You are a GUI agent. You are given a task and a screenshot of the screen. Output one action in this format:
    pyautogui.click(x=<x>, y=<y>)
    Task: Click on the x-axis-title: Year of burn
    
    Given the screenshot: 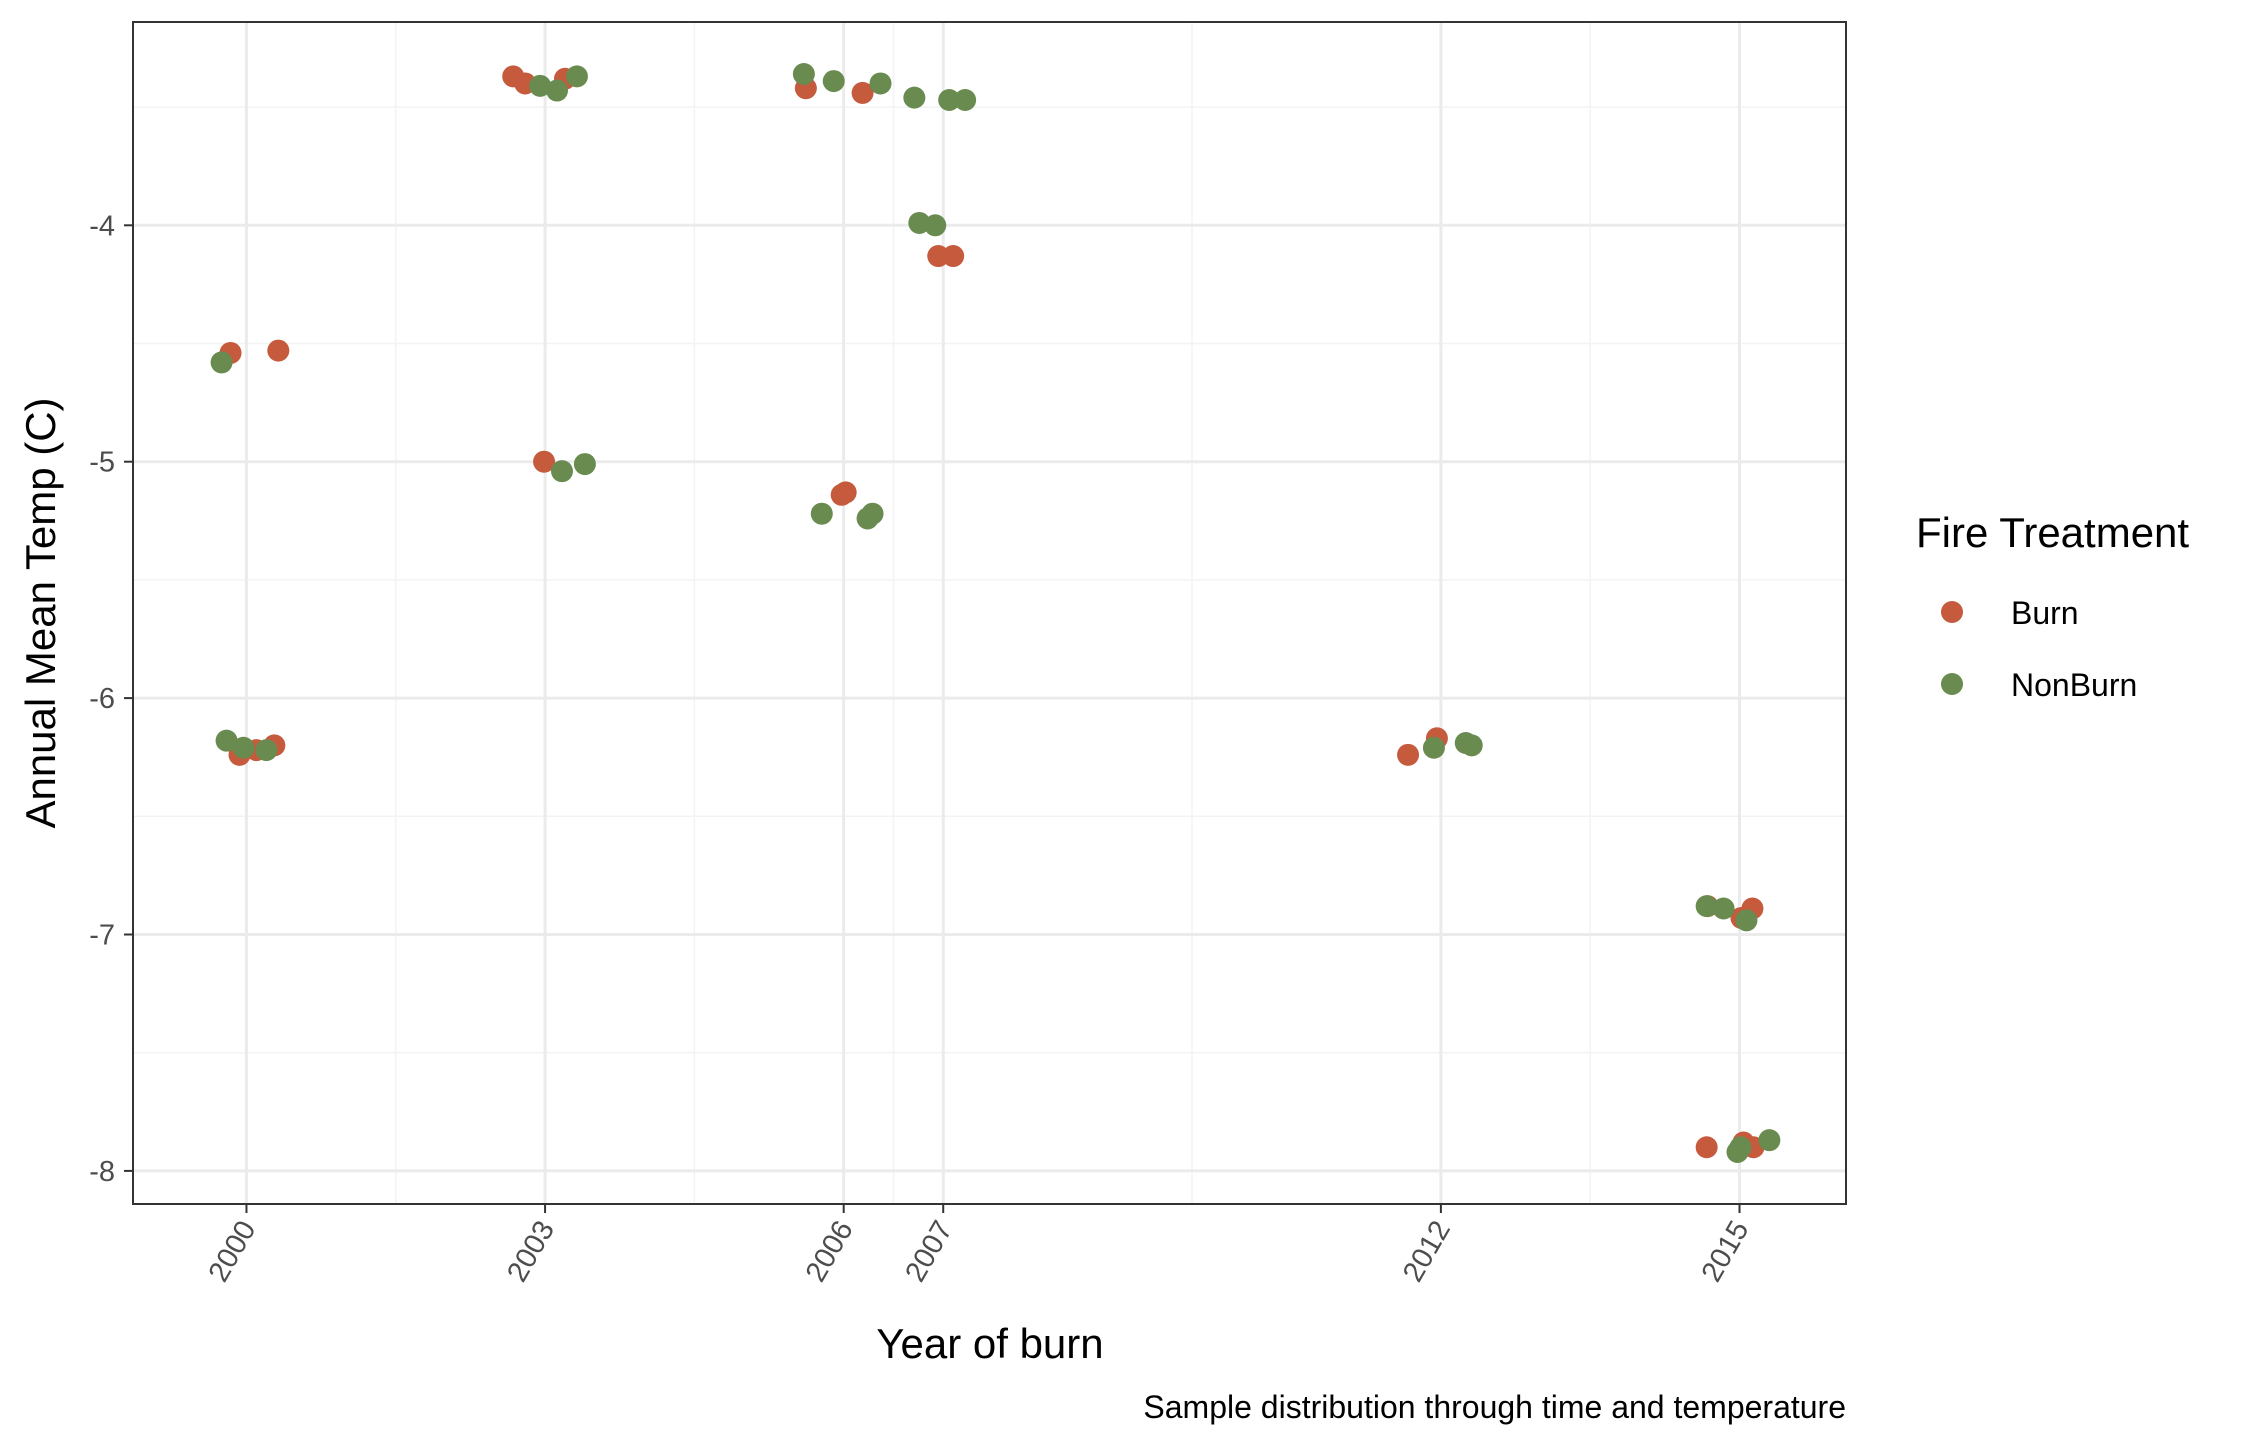 What is the action you would take?
    pyautogui.click(x=989, y=1343)
    